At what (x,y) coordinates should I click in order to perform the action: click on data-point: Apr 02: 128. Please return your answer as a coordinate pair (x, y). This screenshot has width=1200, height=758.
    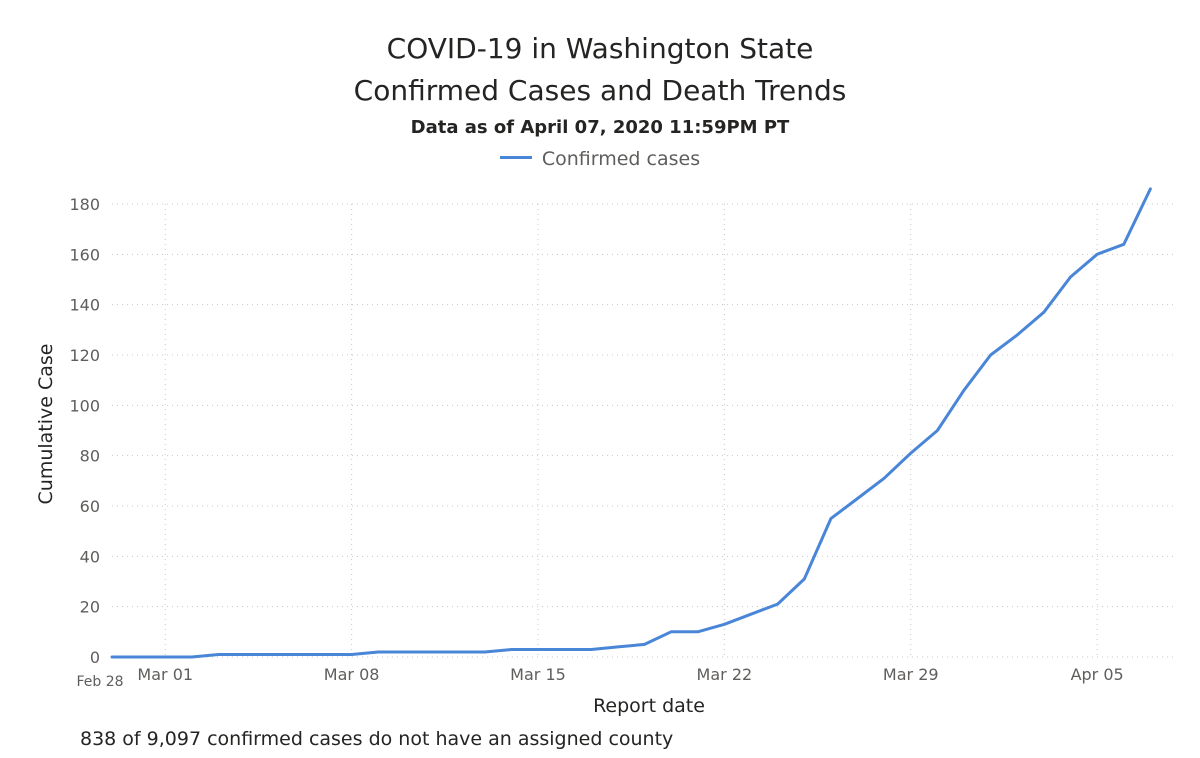
    Looking at the image, I should click on (1017, 335).